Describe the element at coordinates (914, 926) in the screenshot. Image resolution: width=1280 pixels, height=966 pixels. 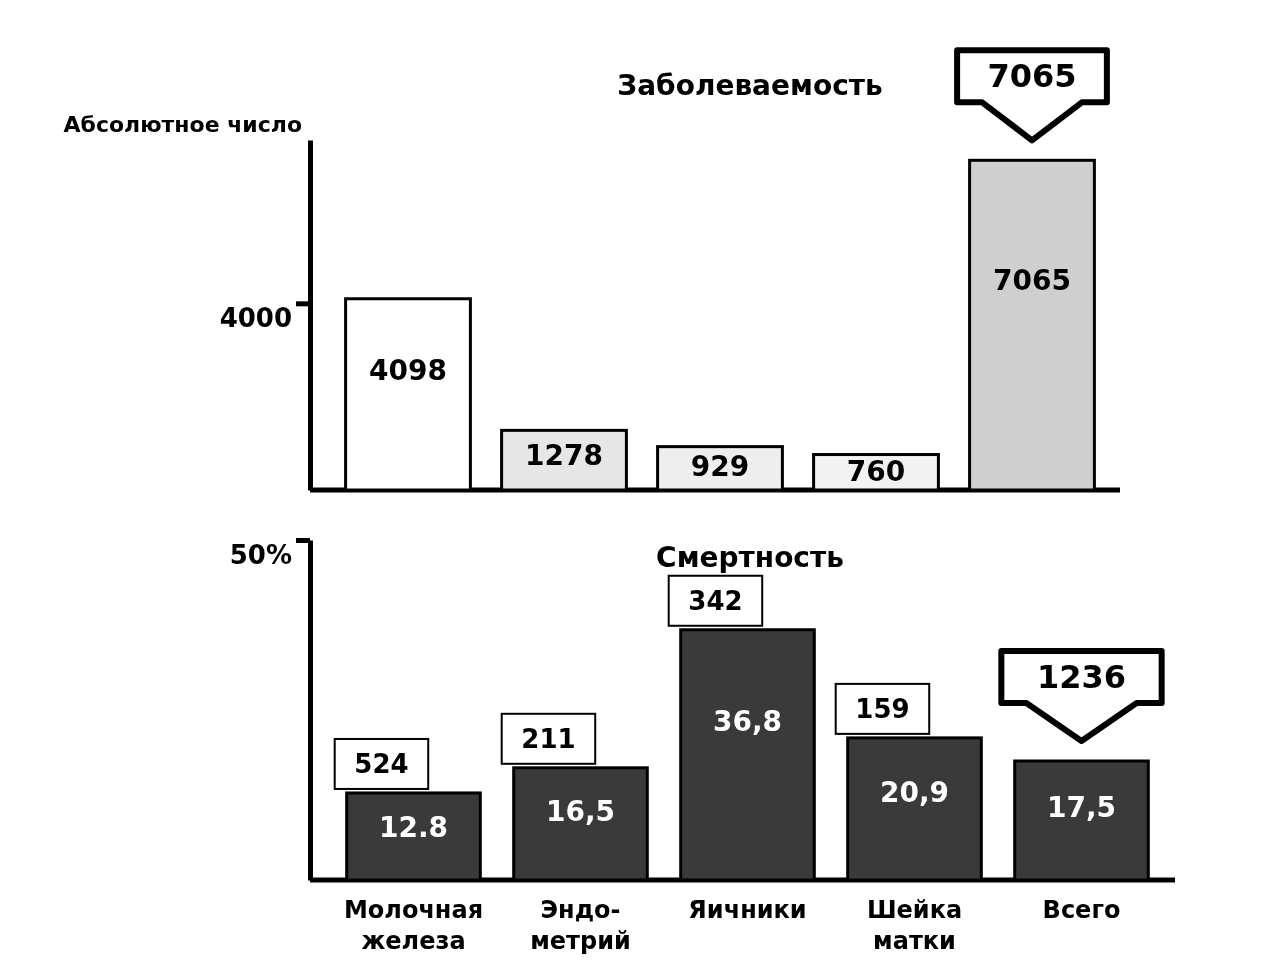
I see `x-tick-label: Шейка матки` at that location.